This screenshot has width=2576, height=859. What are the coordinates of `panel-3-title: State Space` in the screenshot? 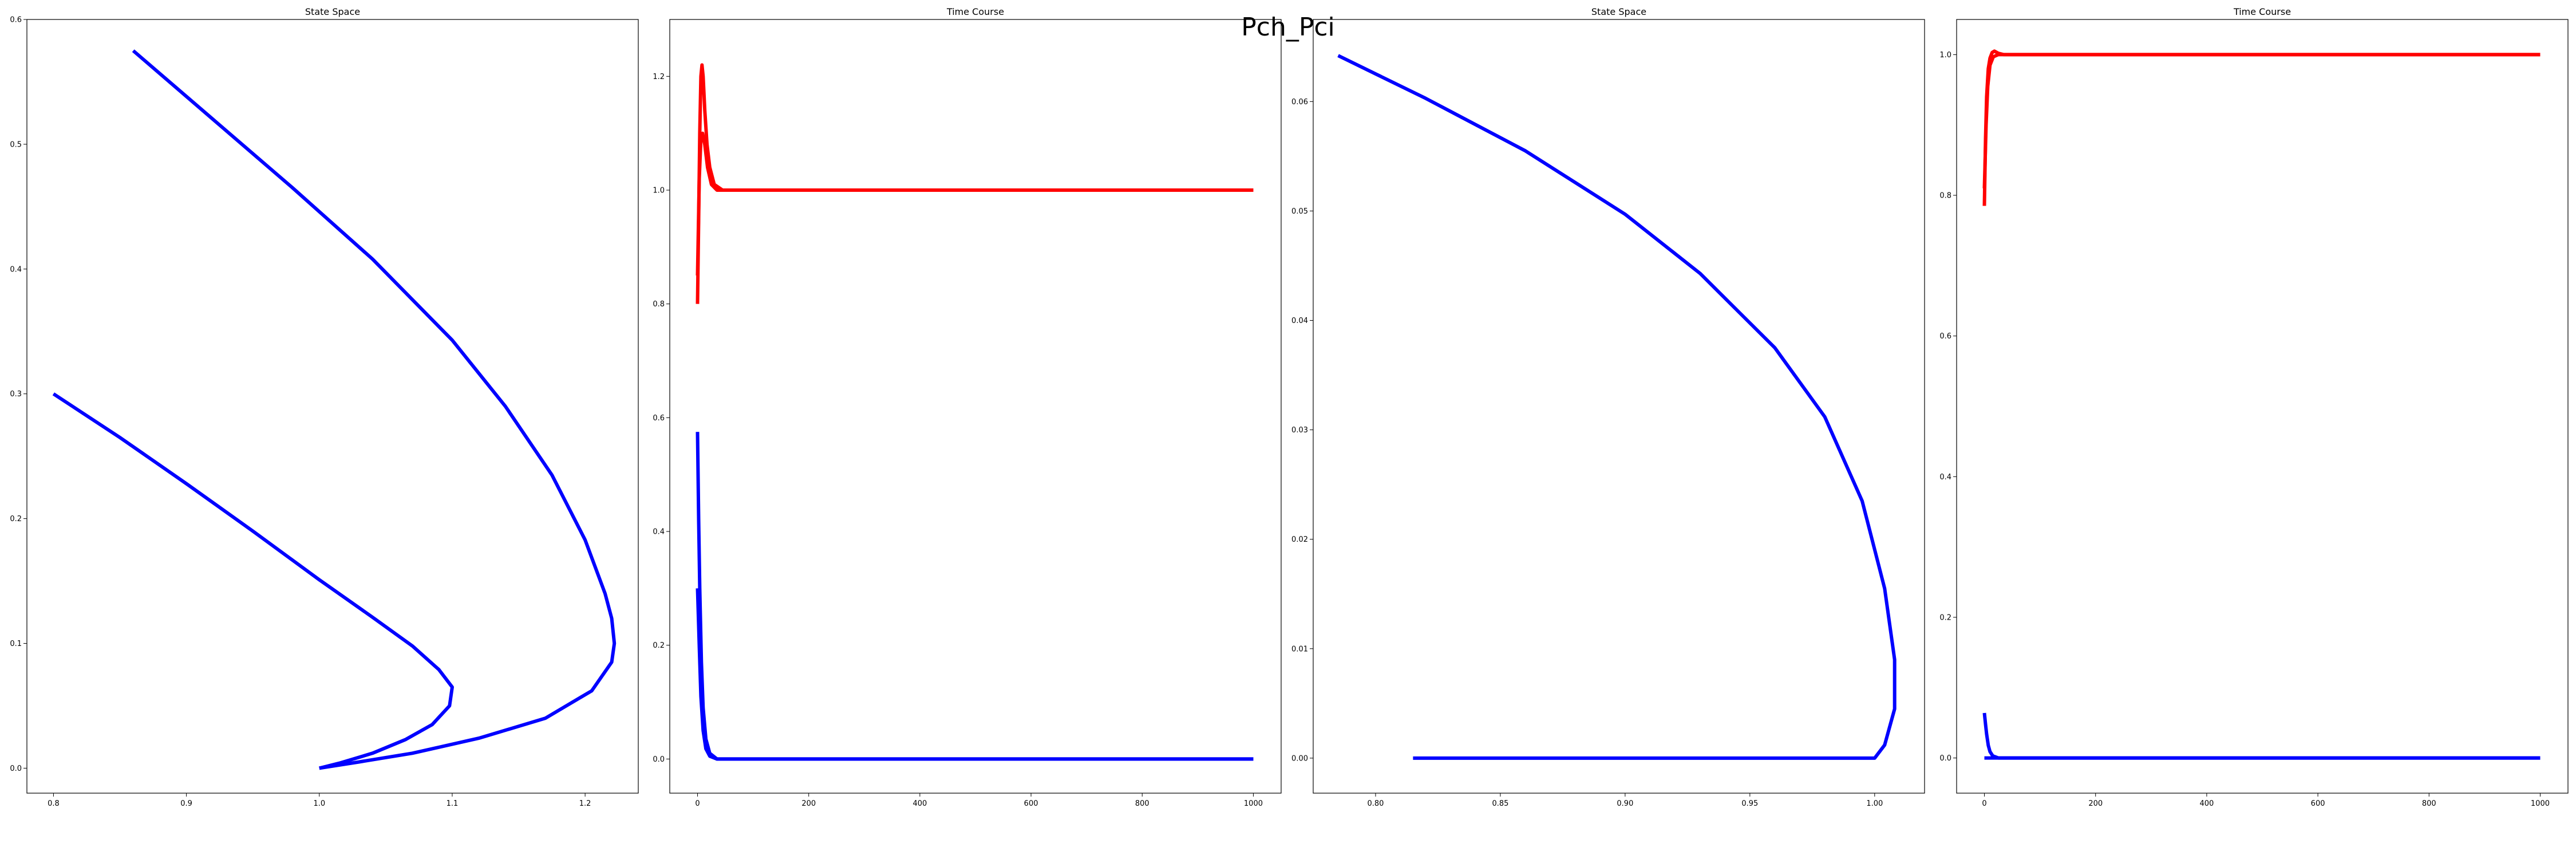 It's located at (1618, 11).